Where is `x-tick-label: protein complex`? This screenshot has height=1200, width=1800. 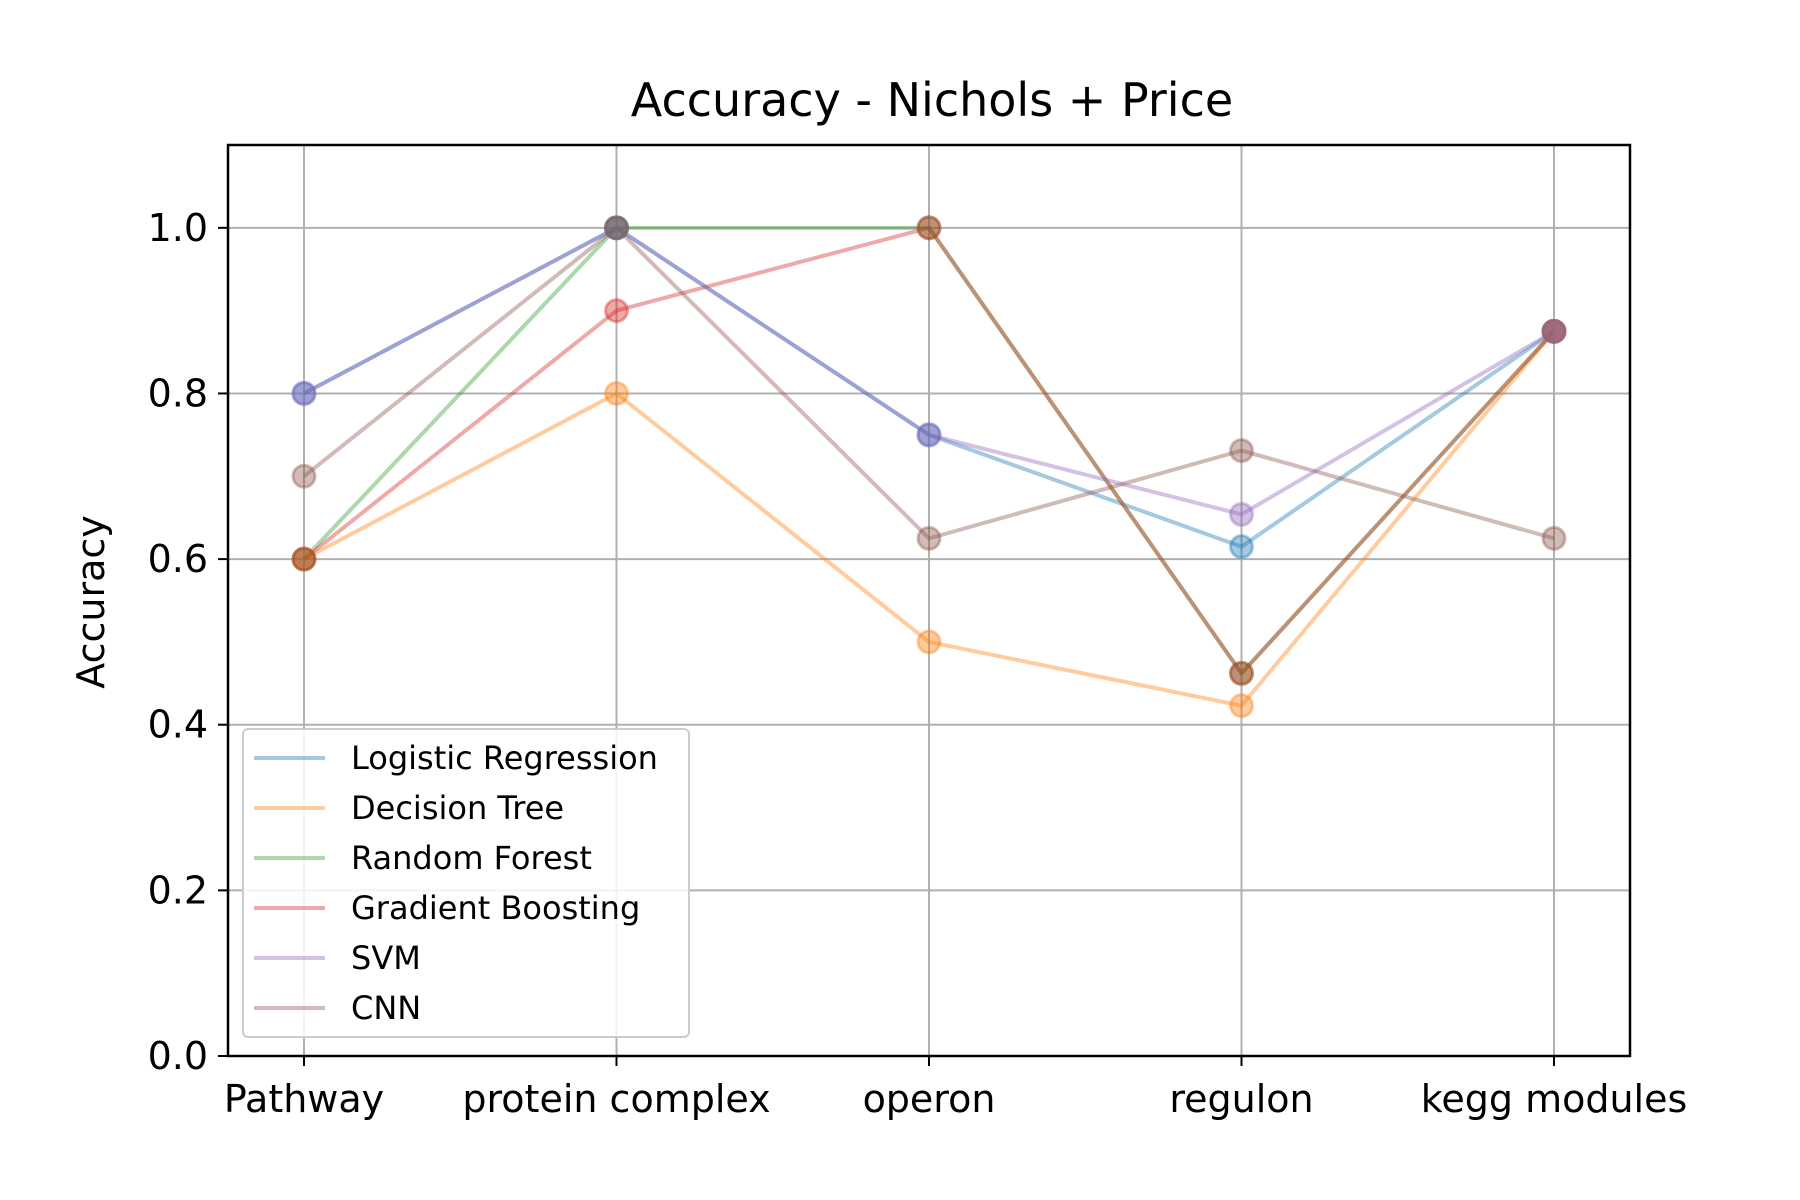
x-tick-label: protein complex is located at coordinates (616, 1099).